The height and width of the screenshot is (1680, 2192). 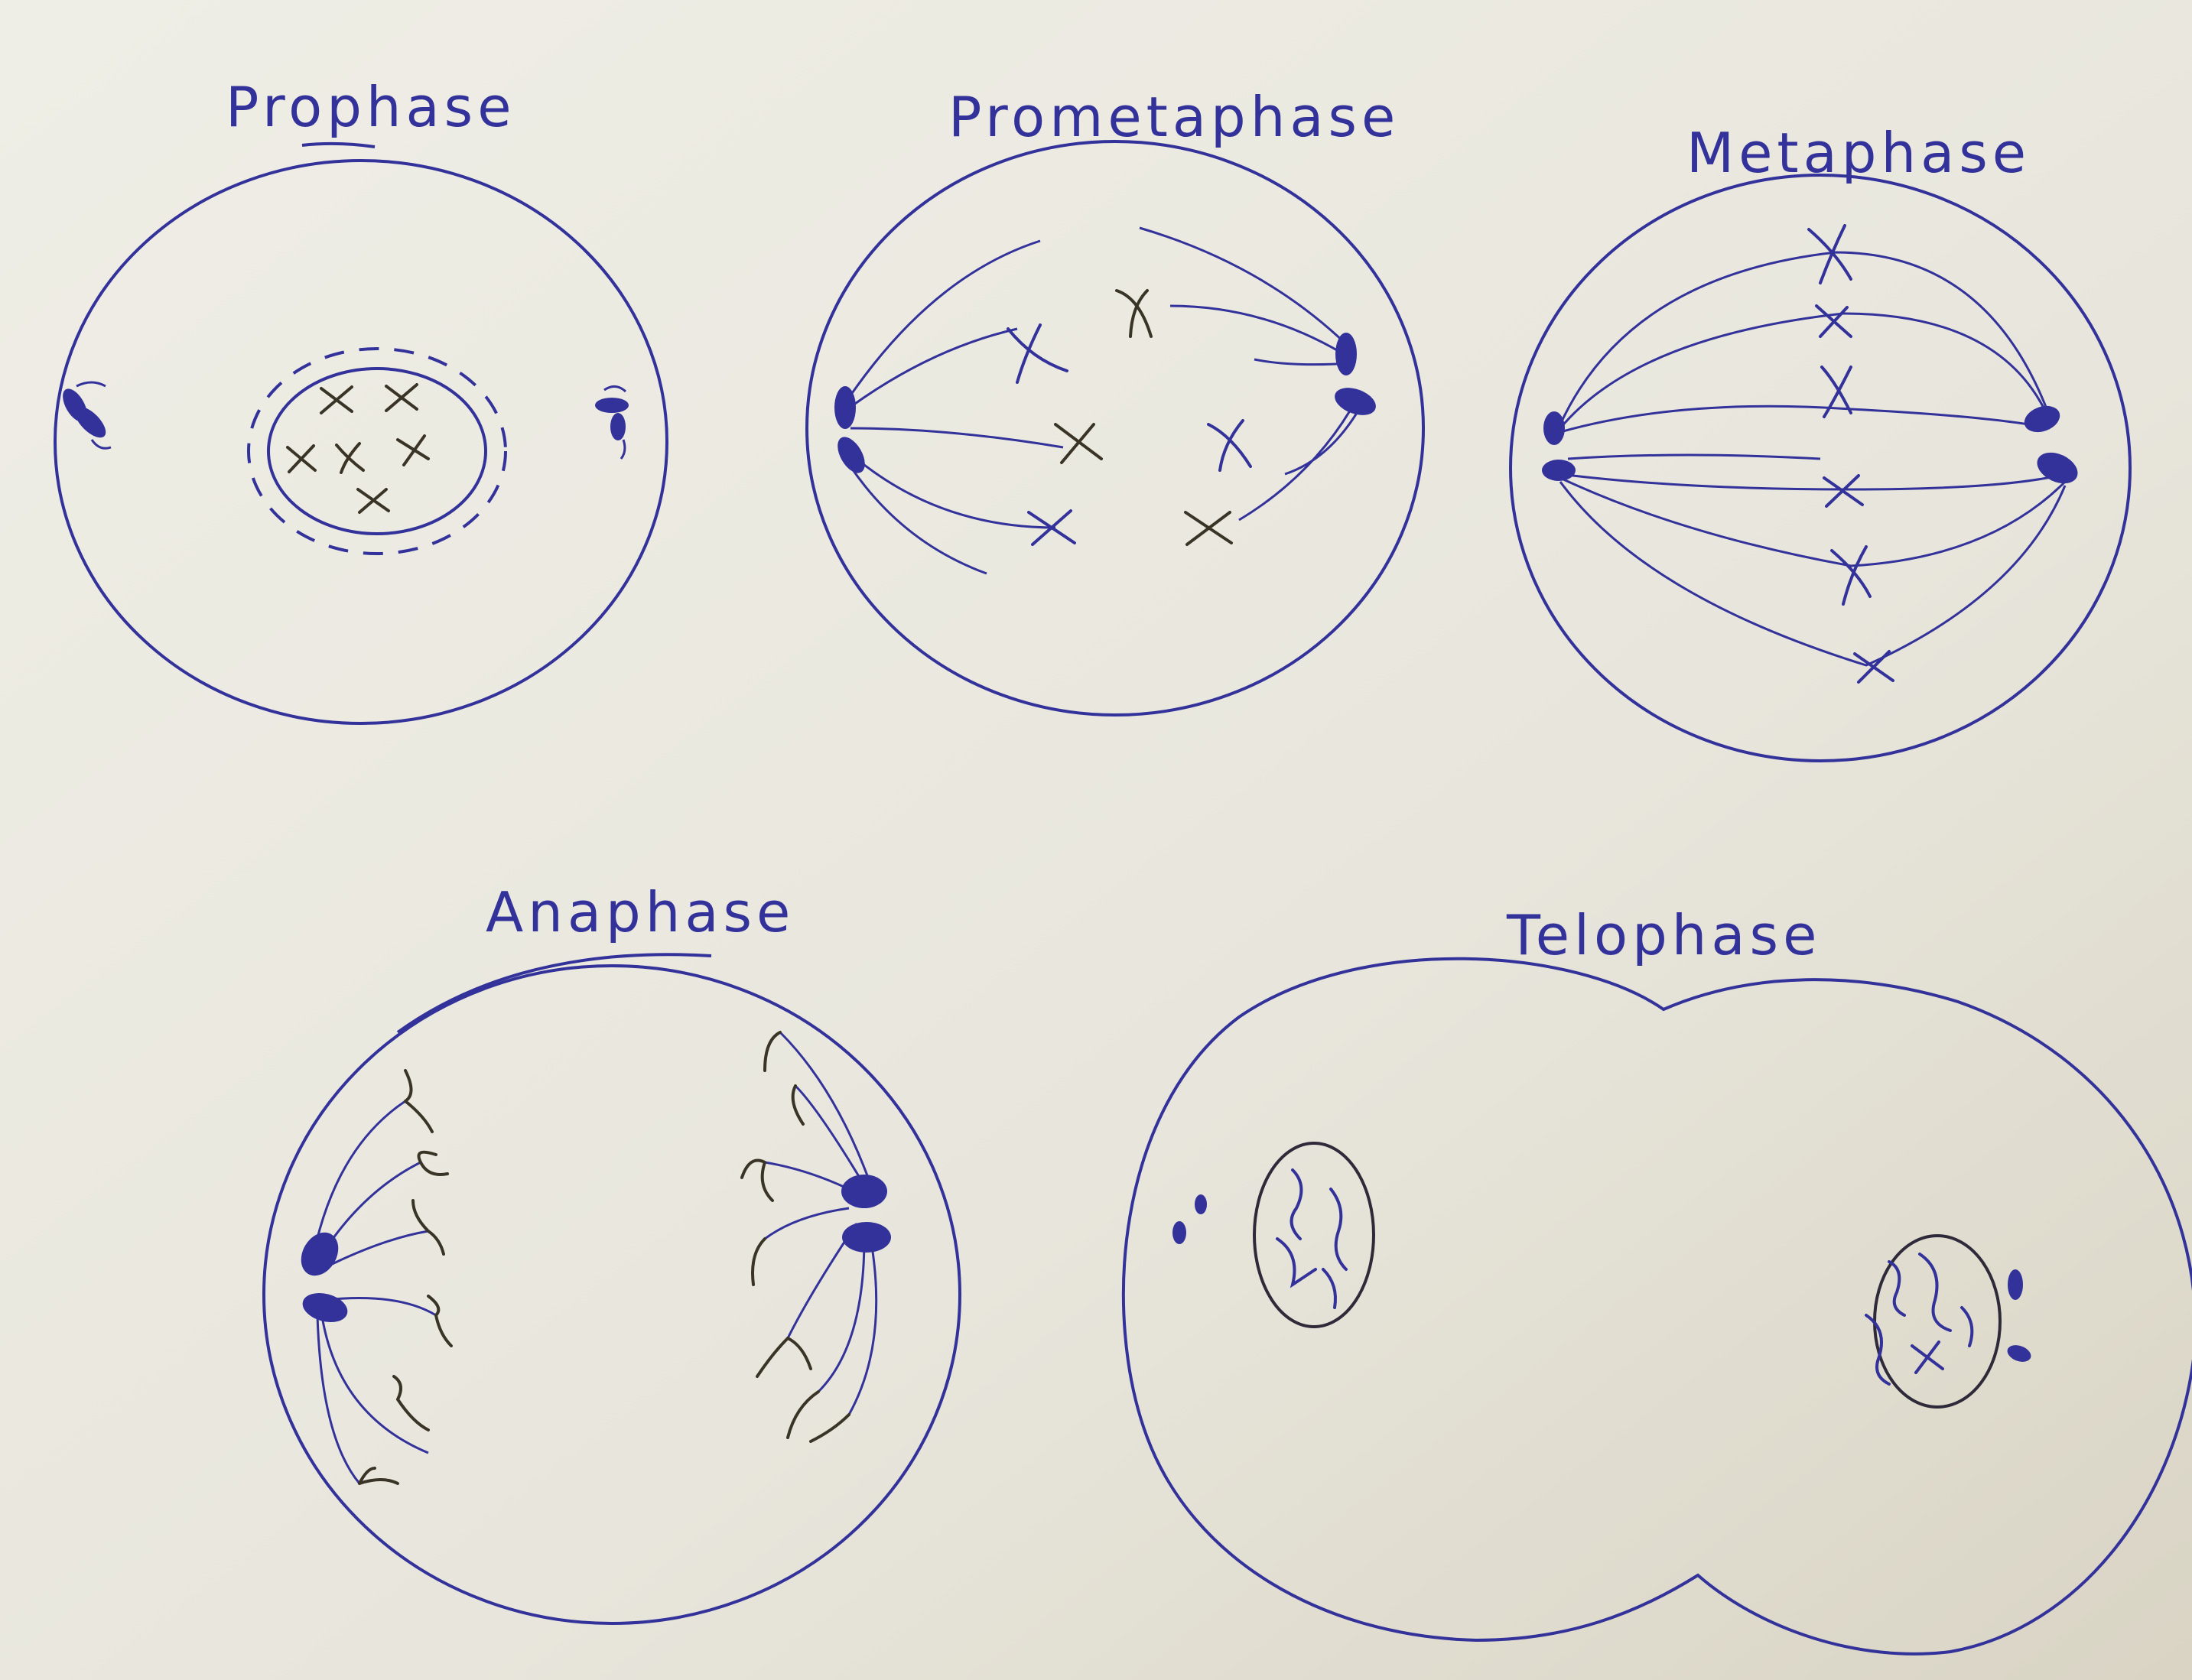 I want to click on chromatids-right, so click(x=795, y=1237).